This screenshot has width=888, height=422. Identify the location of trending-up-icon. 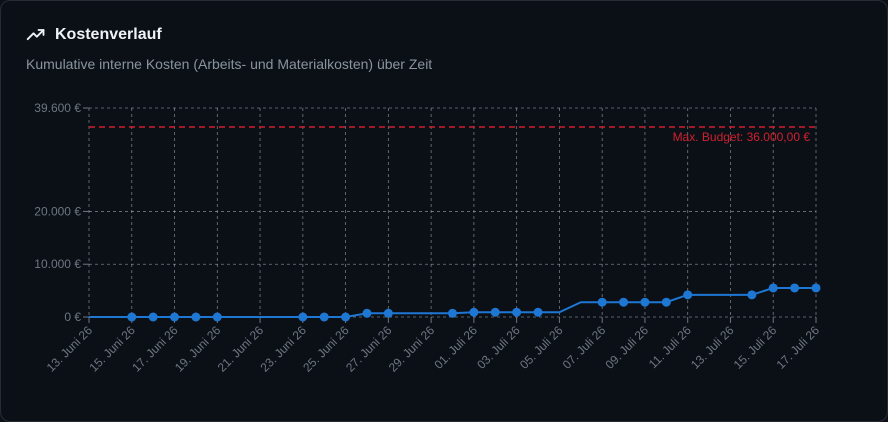
(35, 35).